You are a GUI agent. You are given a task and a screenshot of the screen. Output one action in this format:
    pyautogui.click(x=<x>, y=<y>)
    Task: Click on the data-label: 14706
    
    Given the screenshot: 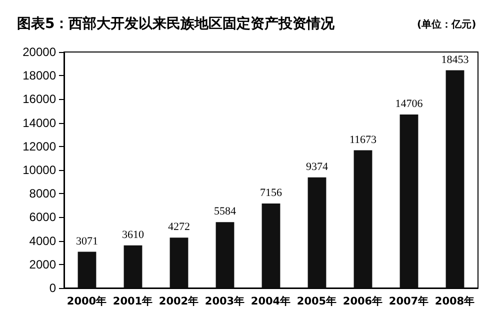 What is the action you would take?
    pyautogui.click(x=409, y=104)
    